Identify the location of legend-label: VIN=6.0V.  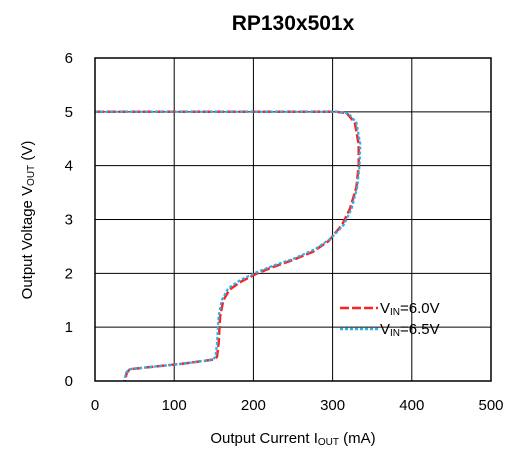
(410, 309).